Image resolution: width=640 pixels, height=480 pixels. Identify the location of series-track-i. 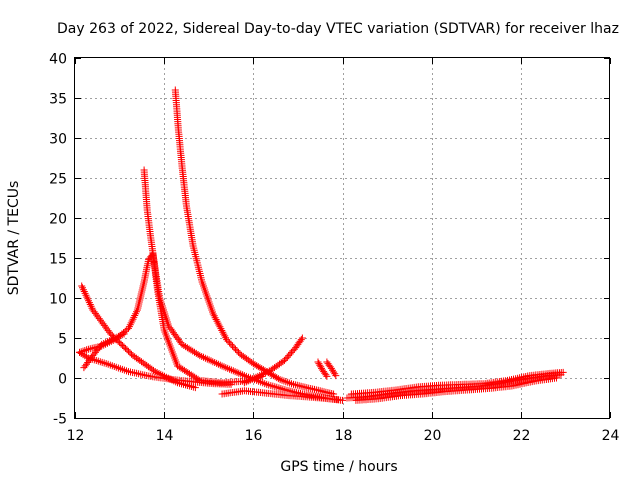
(322, 369).